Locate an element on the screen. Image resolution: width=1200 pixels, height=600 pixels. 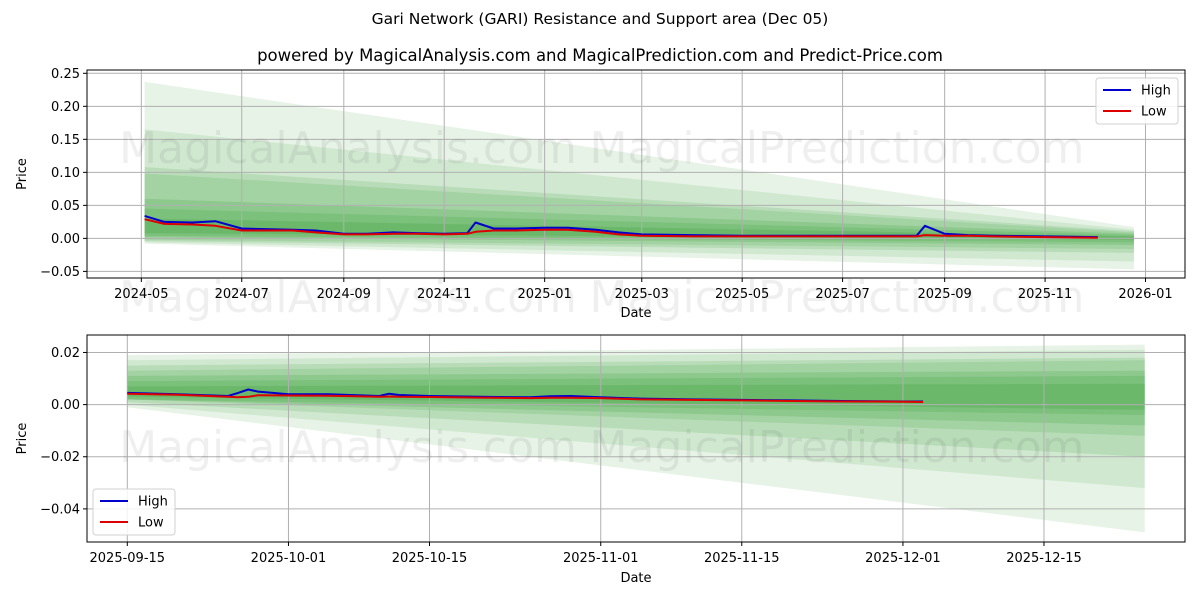
y-tick-label: −0.05 is located at coordinates (60, 272).